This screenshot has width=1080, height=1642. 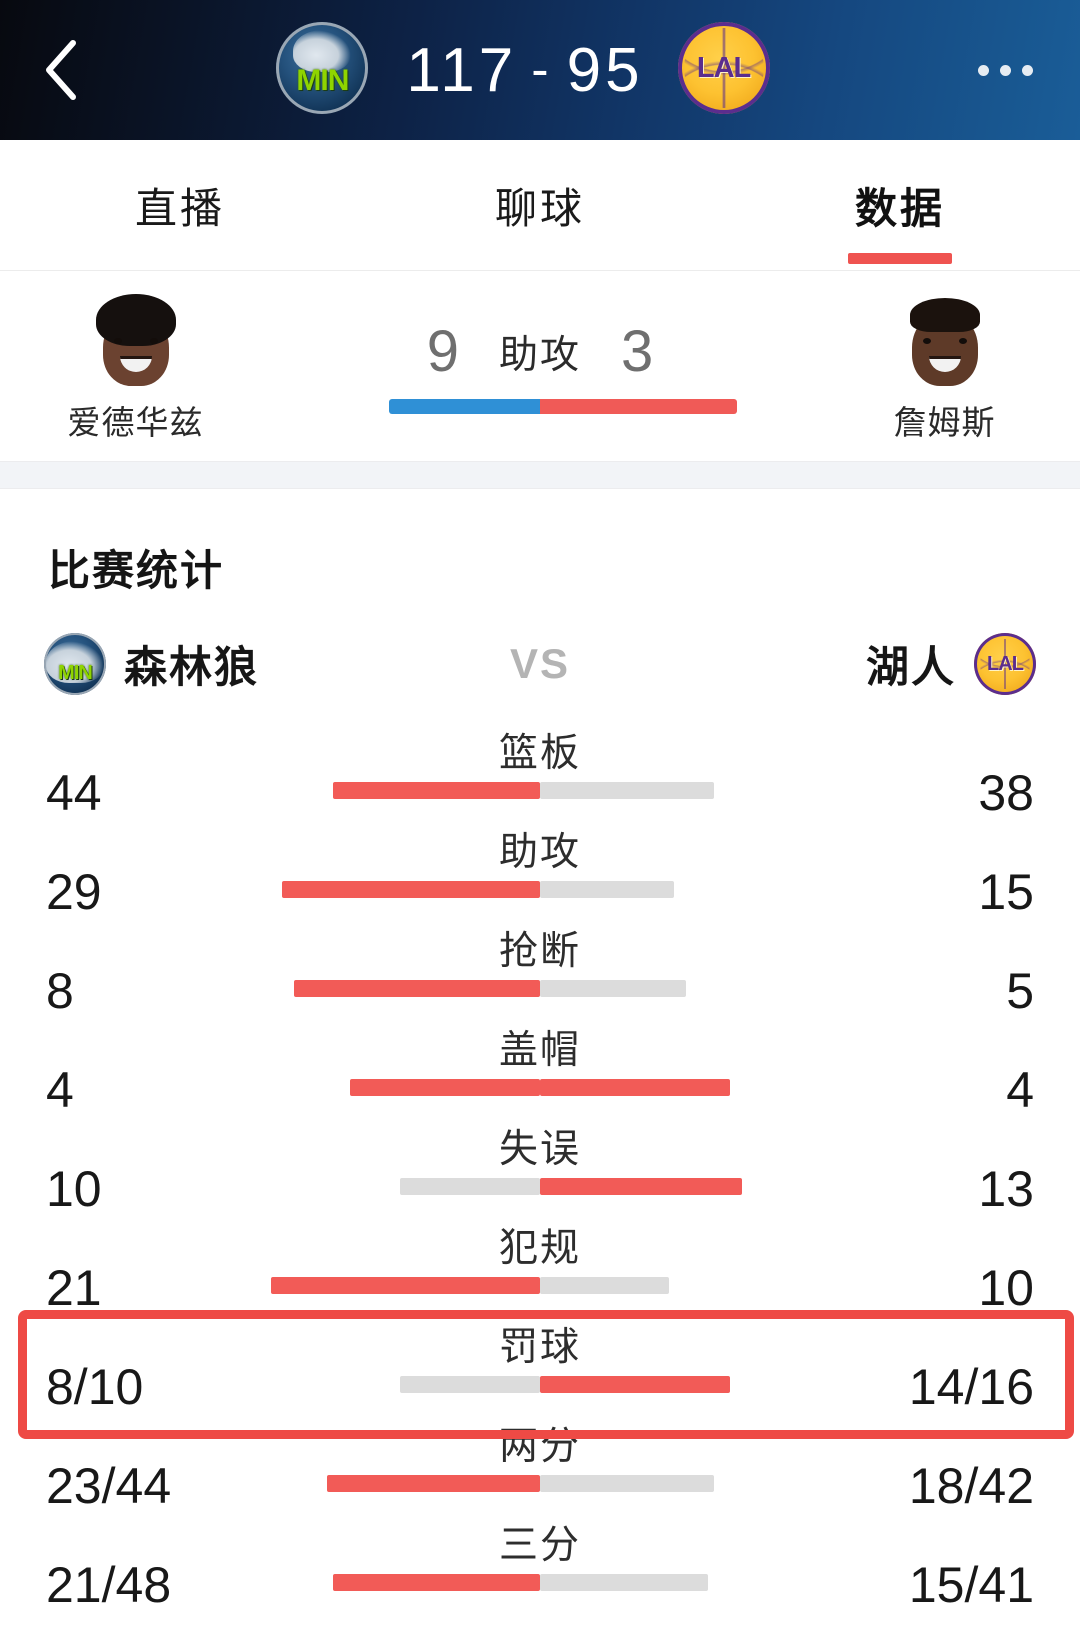 What do you see at coordinates (1006, 793) in the screenshot?
I see `stat-value-away: 38` at bounding box center [1006, 793].